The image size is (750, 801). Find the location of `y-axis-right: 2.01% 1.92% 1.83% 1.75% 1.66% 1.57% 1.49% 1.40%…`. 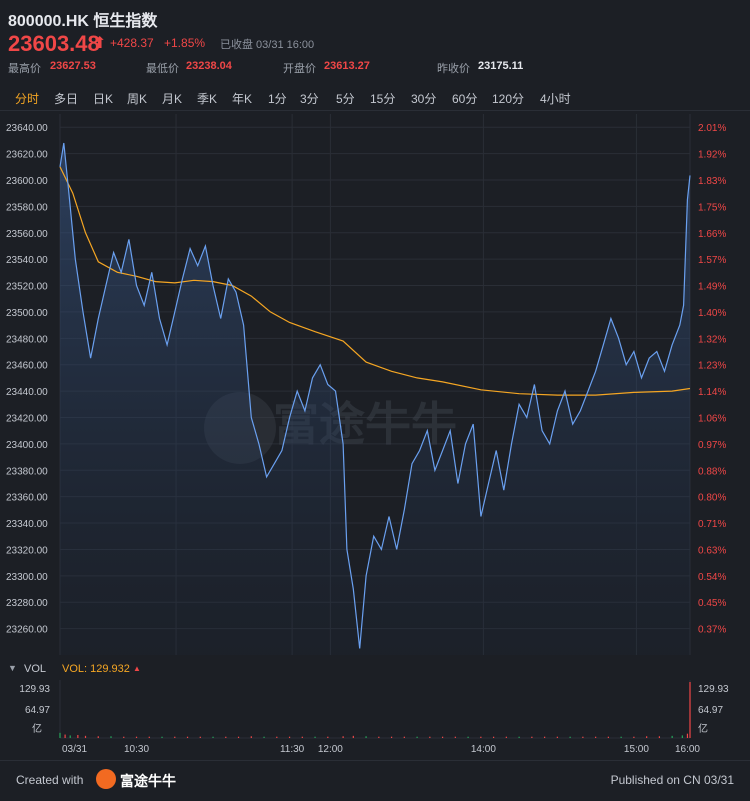

y-axis-right: 2.01% 1.92% 1.83% 1.75% 1.66% 1.57% 1.49% 1.40%… is located at coordinates (712, 379).